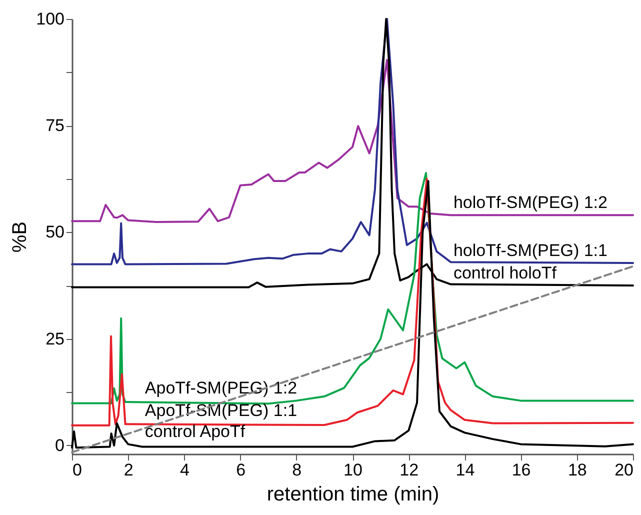  What do you see at coordinates (55, 232) in the screenshot?
I see `y-tick-label: 50` at bounding box center [55, 232].